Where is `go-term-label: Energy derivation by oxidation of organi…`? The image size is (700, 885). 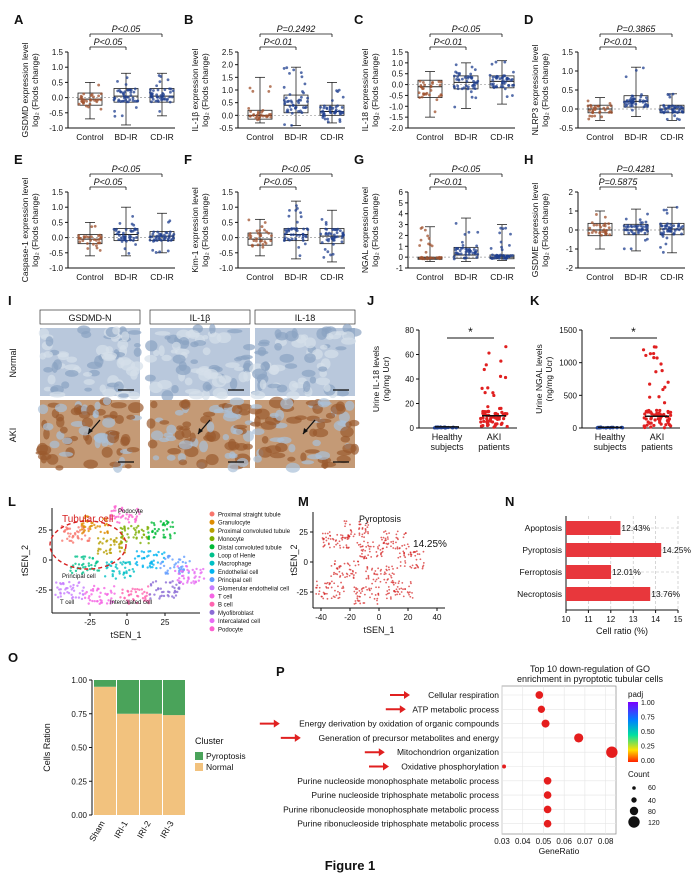
go-term-label: Energy derivation by oxidation of organi… is located at coordinates (399, 724).